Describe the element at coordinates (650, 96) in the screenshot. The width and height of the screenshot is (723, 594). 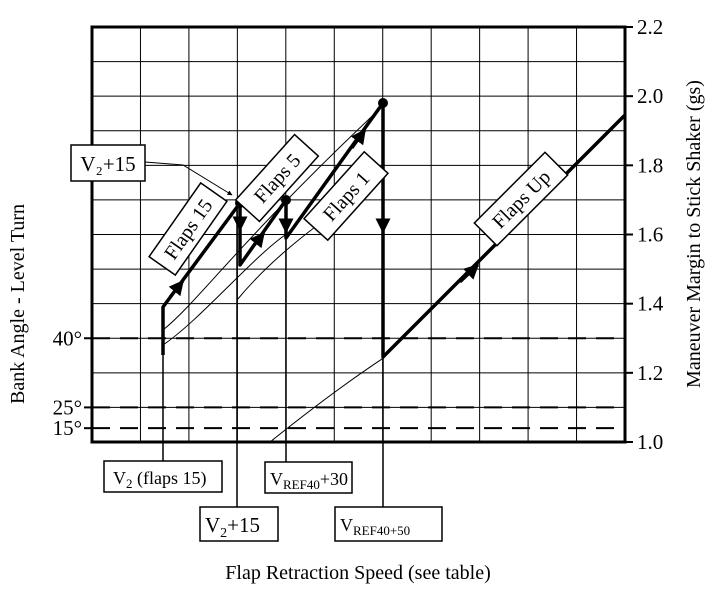
I see `right-axis-tick-label: 2.0` at that location.